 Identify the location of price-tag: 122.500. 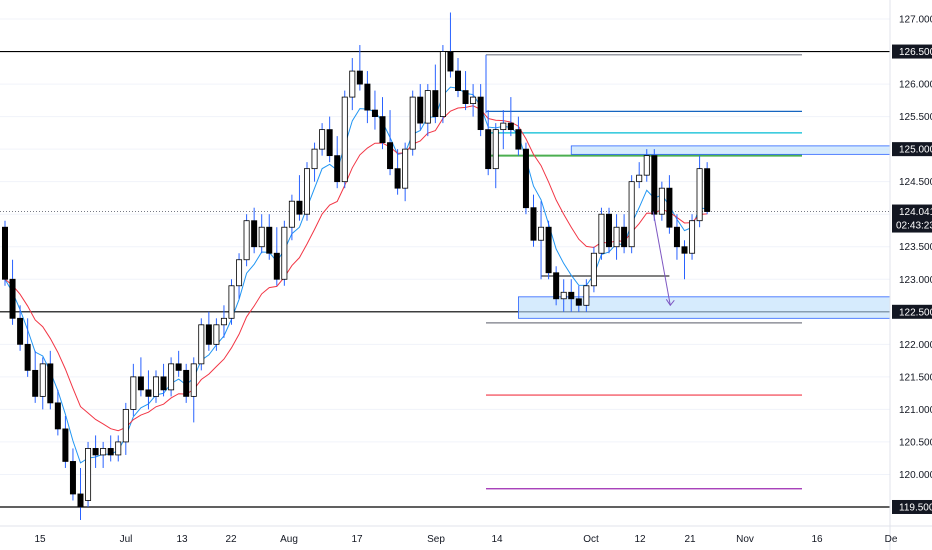
(912, 311).